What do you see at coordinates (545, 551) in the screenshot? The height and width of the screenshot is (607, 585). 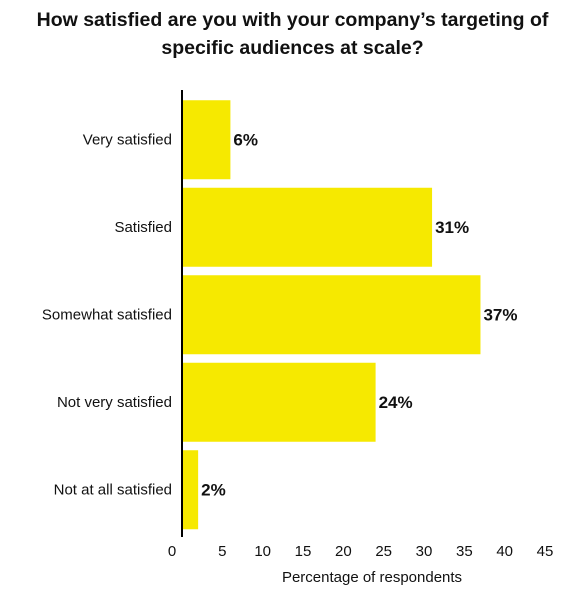 I see `x-tick-label: 45` at bounding box center [545, 551].